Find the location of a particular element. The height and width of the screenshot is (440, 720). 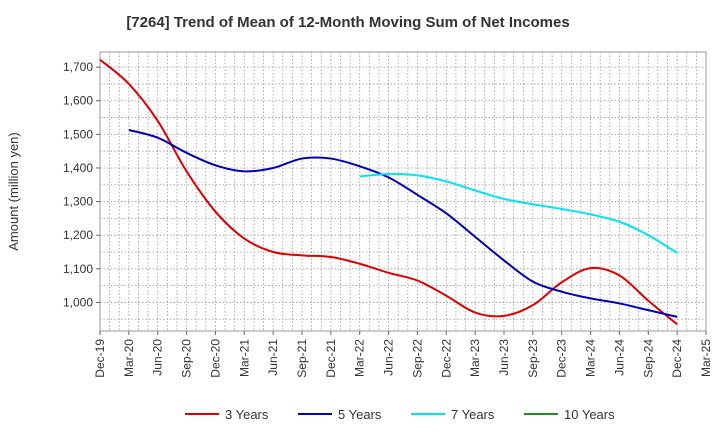

x-tick-label: Jun-22 is located at coordinates (389, 357).